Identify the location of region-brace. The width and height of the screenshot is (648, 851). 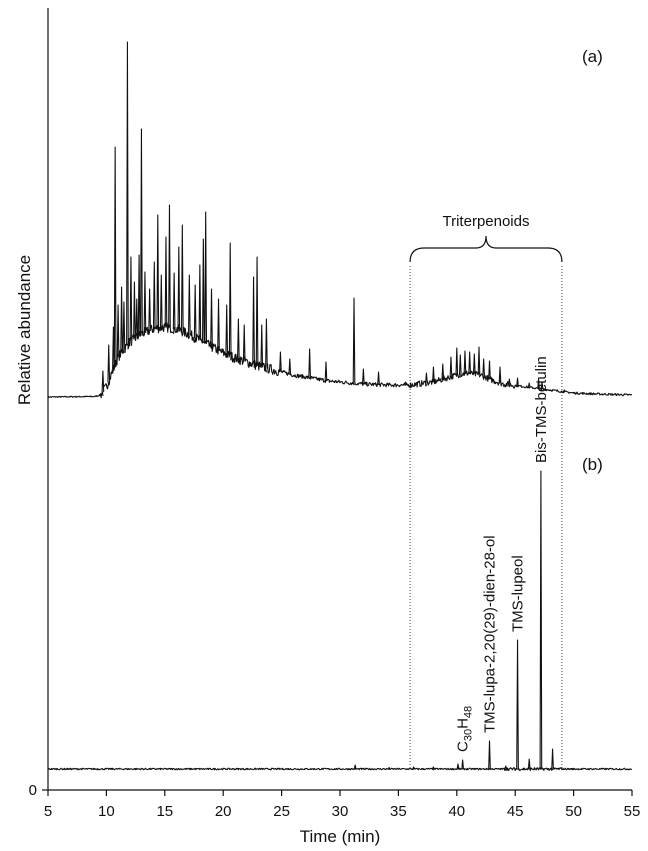
(486, 249).